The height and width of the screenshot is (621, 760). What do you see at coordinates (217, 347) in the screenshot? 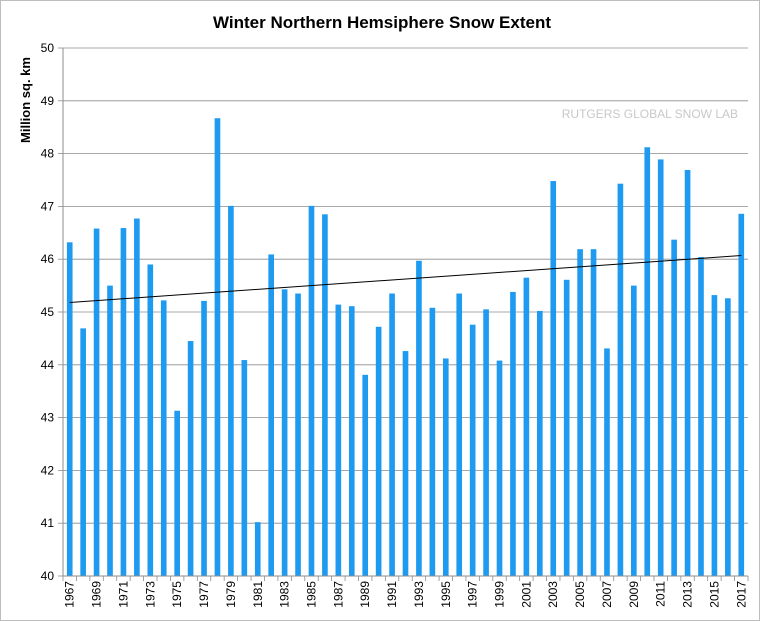
I see `bar-1978: 1978: 48.67` at bounding box center [217, 347].